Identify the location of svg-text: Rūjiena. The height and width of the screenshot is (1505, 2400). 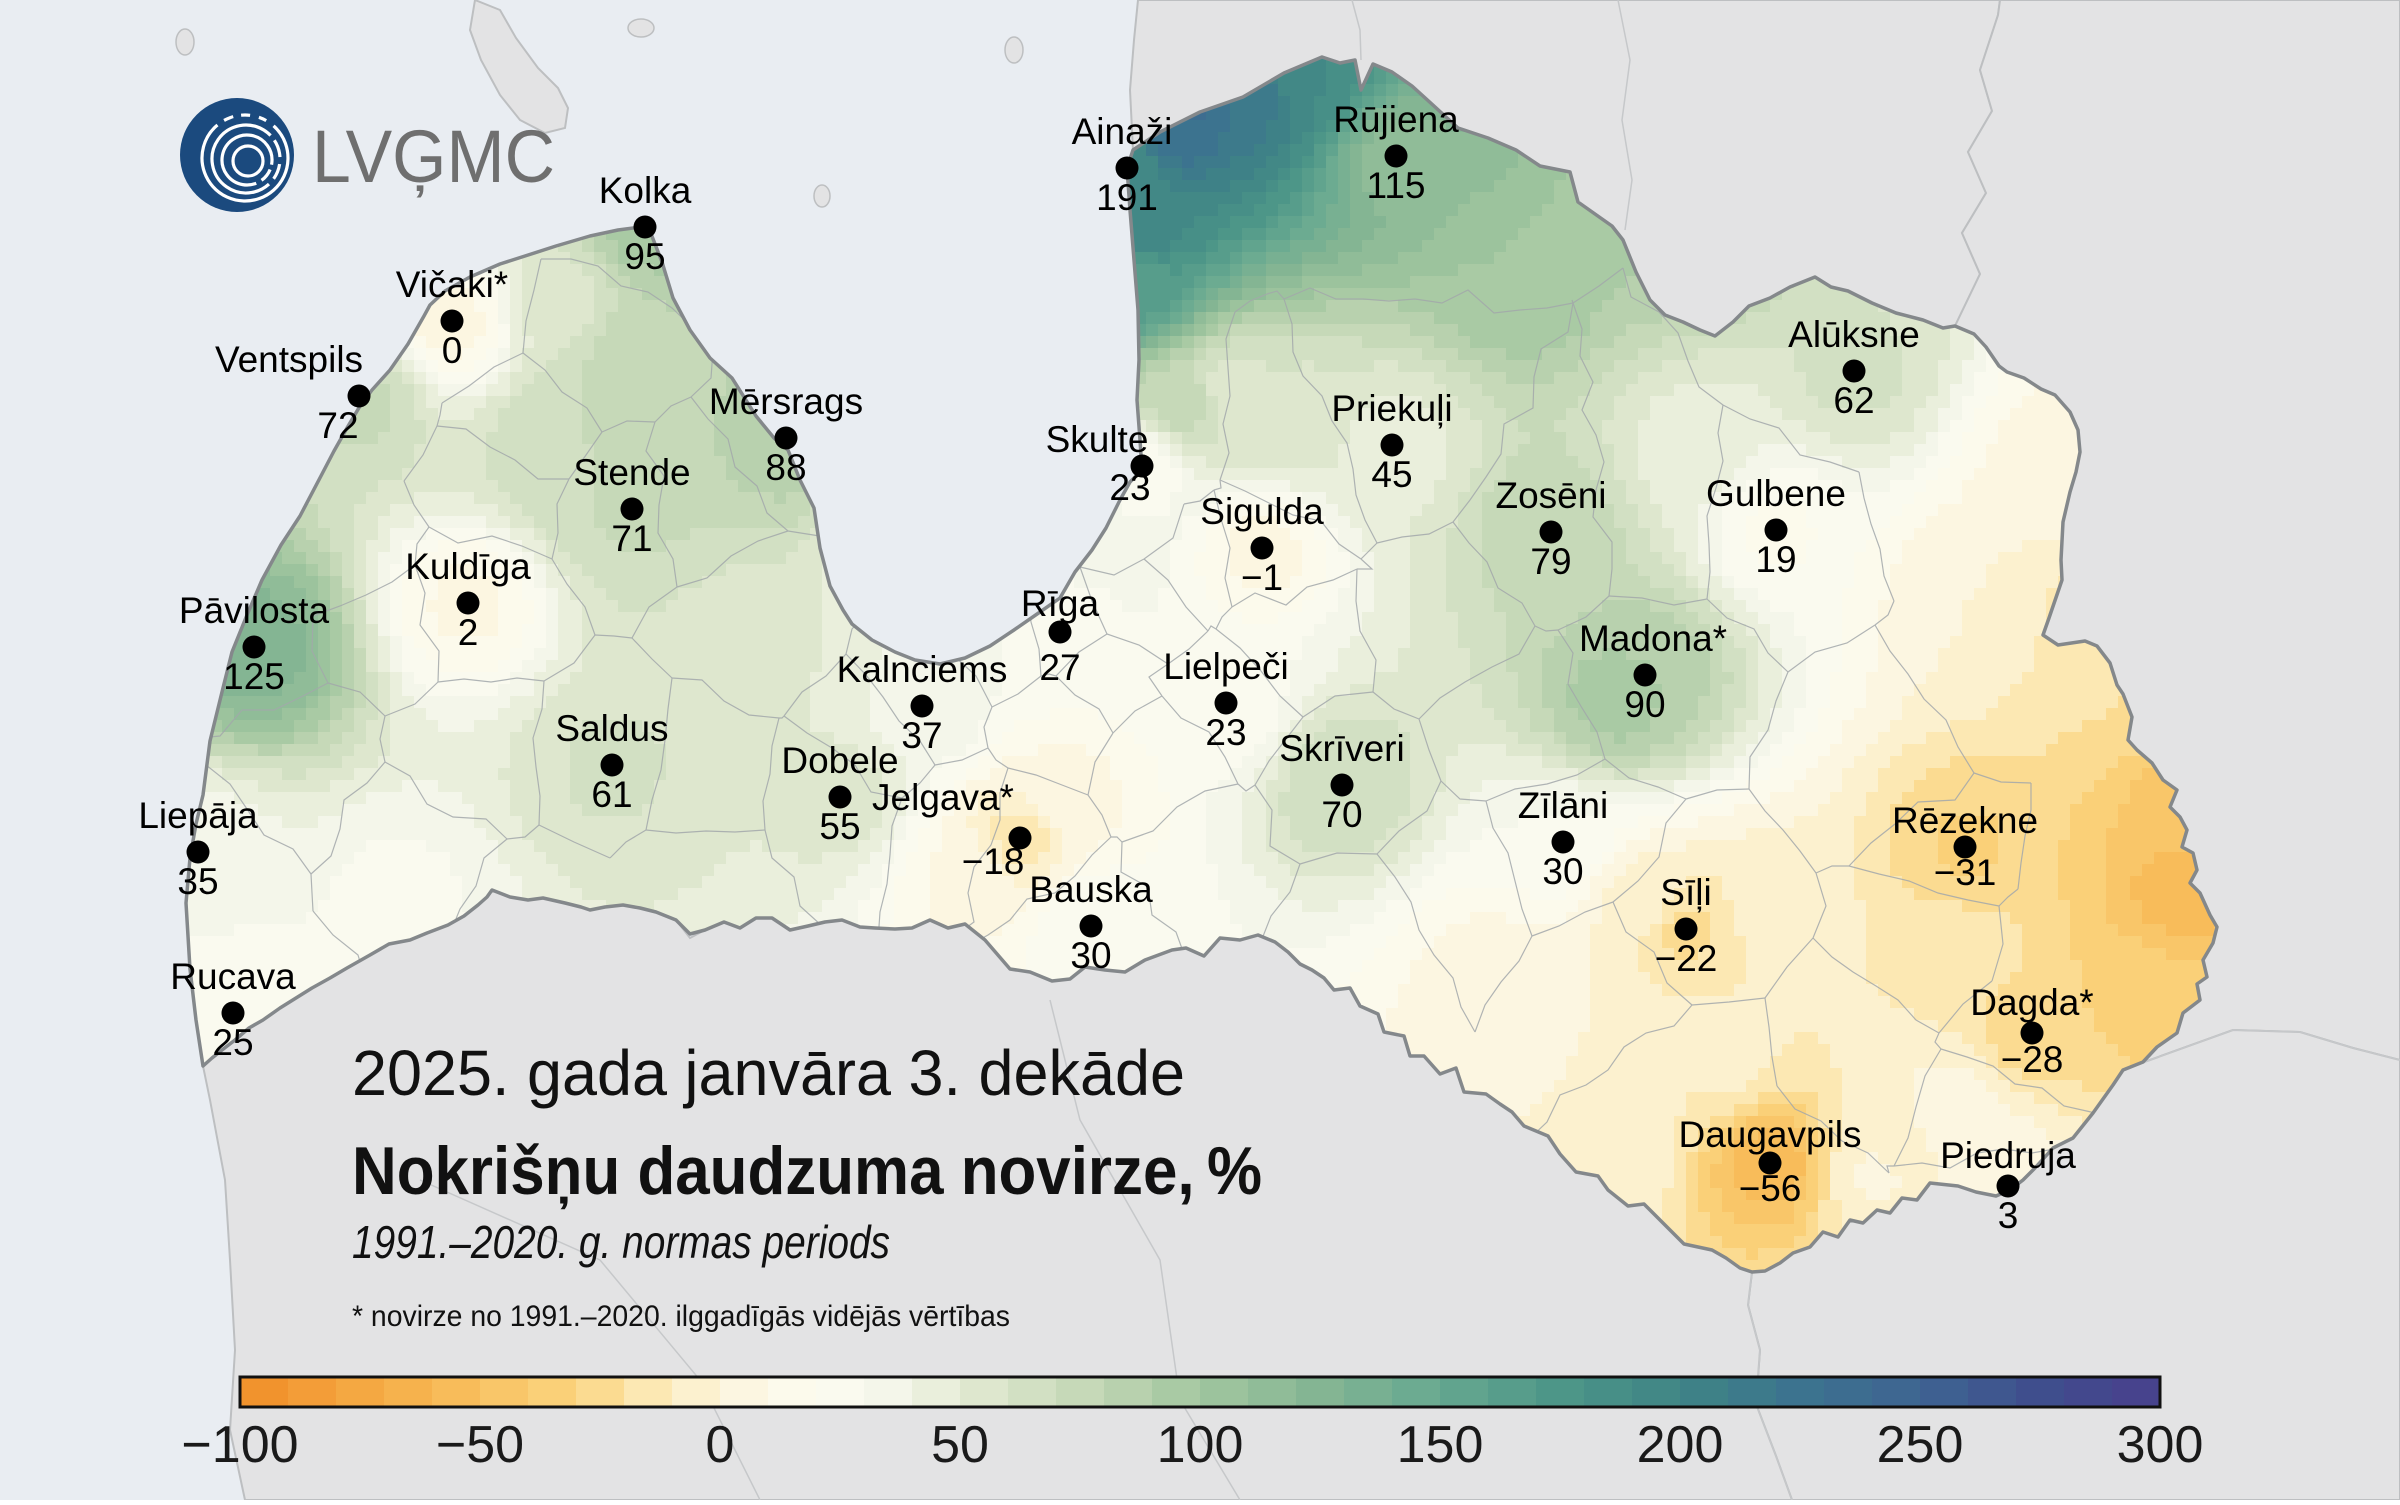
(1396, 119).